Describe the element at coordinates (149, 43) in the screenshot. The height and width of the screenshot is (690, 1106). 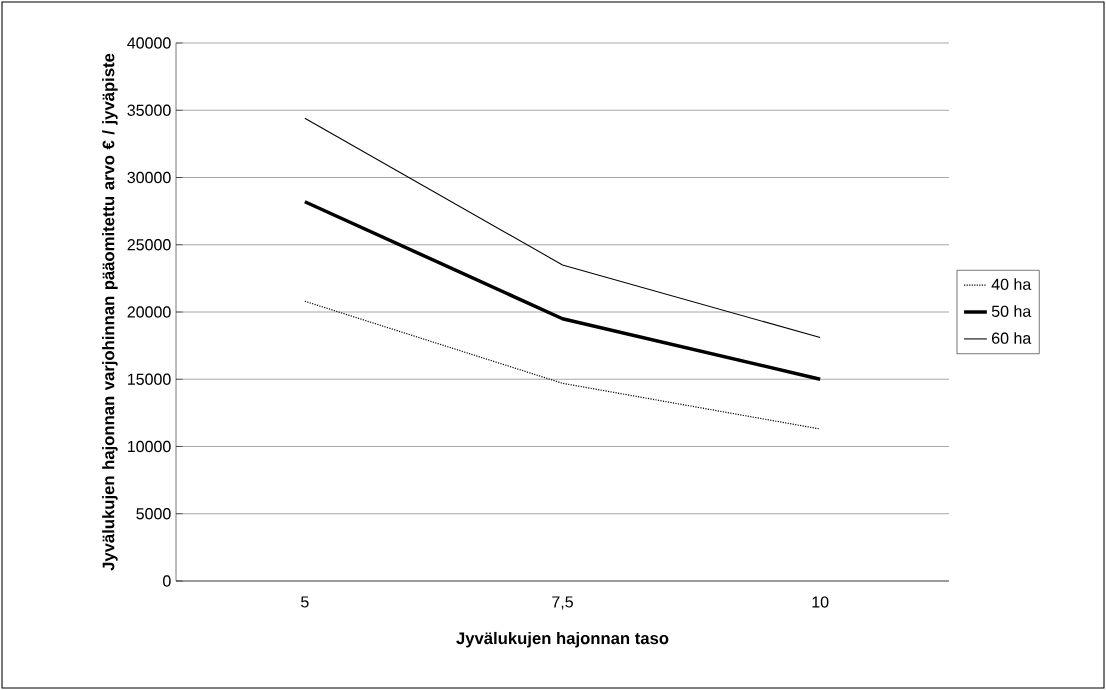
I see `y-tick-label: 40000` at that location.